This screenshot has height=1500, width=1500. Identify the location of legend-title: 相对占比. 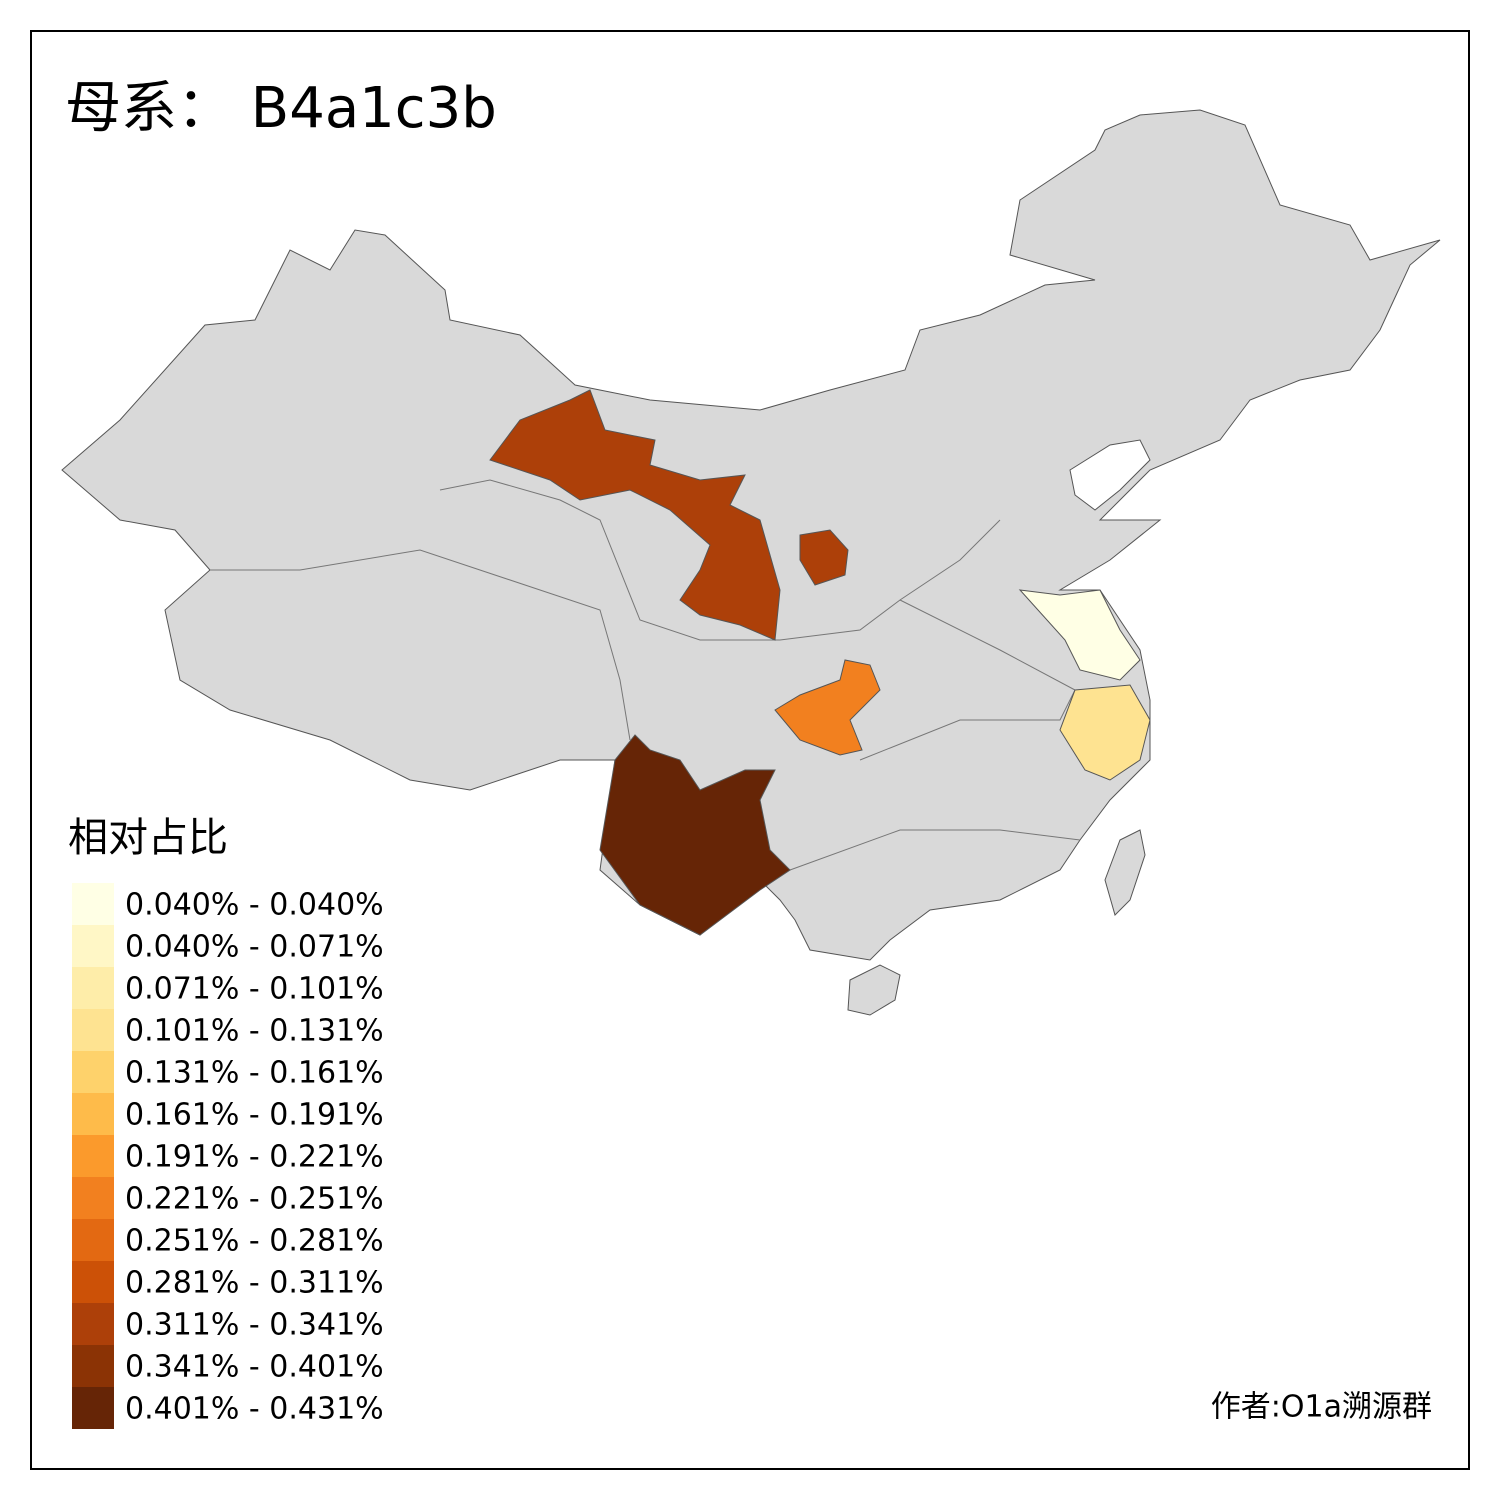
(148, 838).